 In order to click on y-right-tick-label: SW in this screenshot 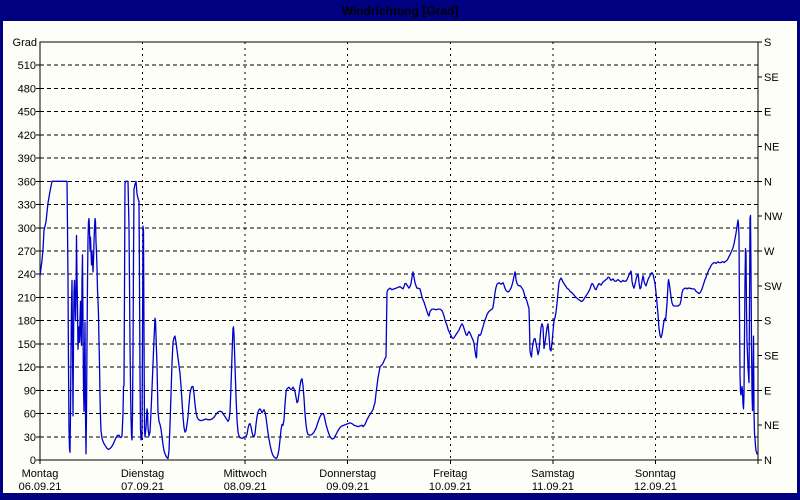, I will do `click(773, 287)`.